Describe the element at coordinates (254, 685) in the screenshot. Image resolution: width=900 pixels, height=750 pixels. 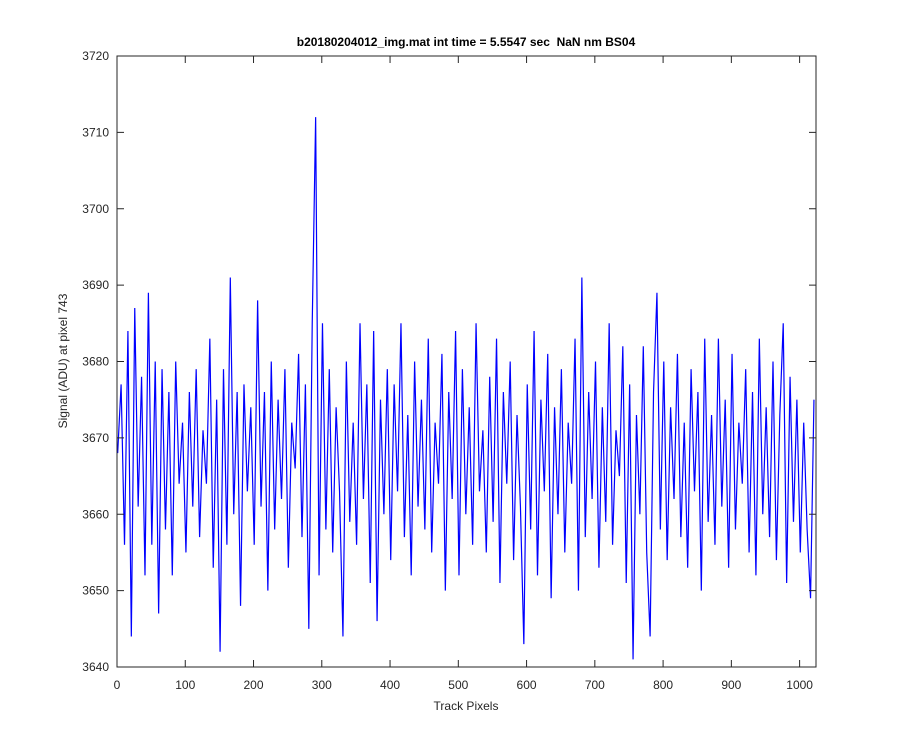
I see `x-tick-label: 200` at that location.